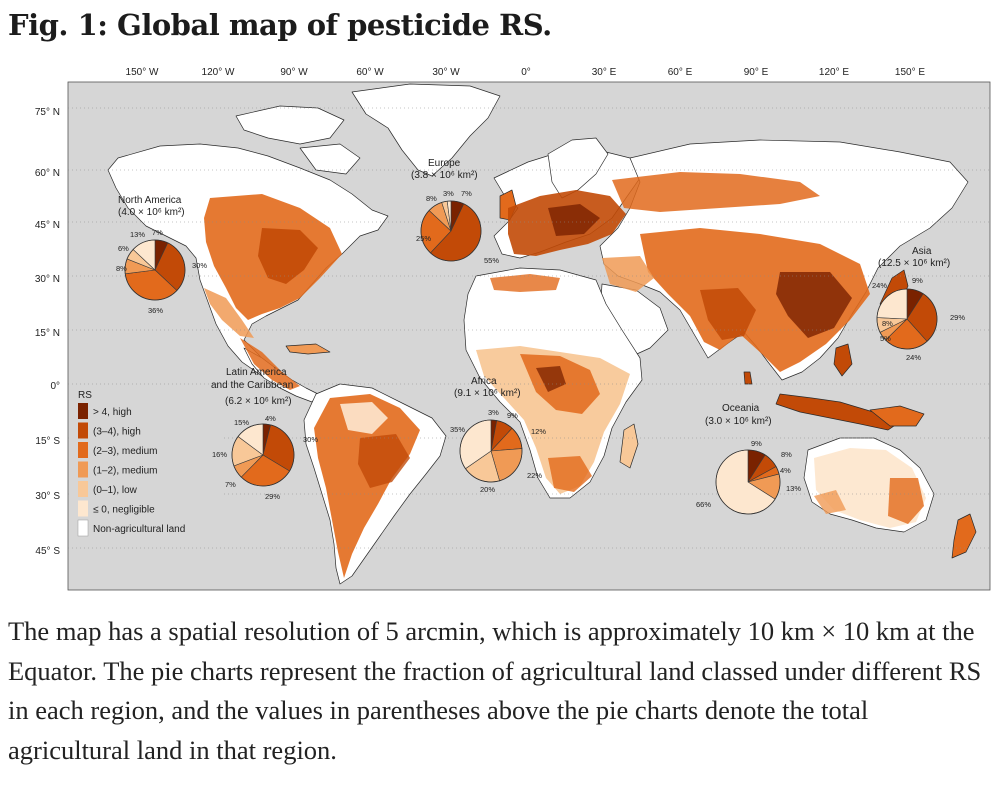  I want to click on figure-title: Fig. 1: Global map of pesticide RS., so click(280, 25).